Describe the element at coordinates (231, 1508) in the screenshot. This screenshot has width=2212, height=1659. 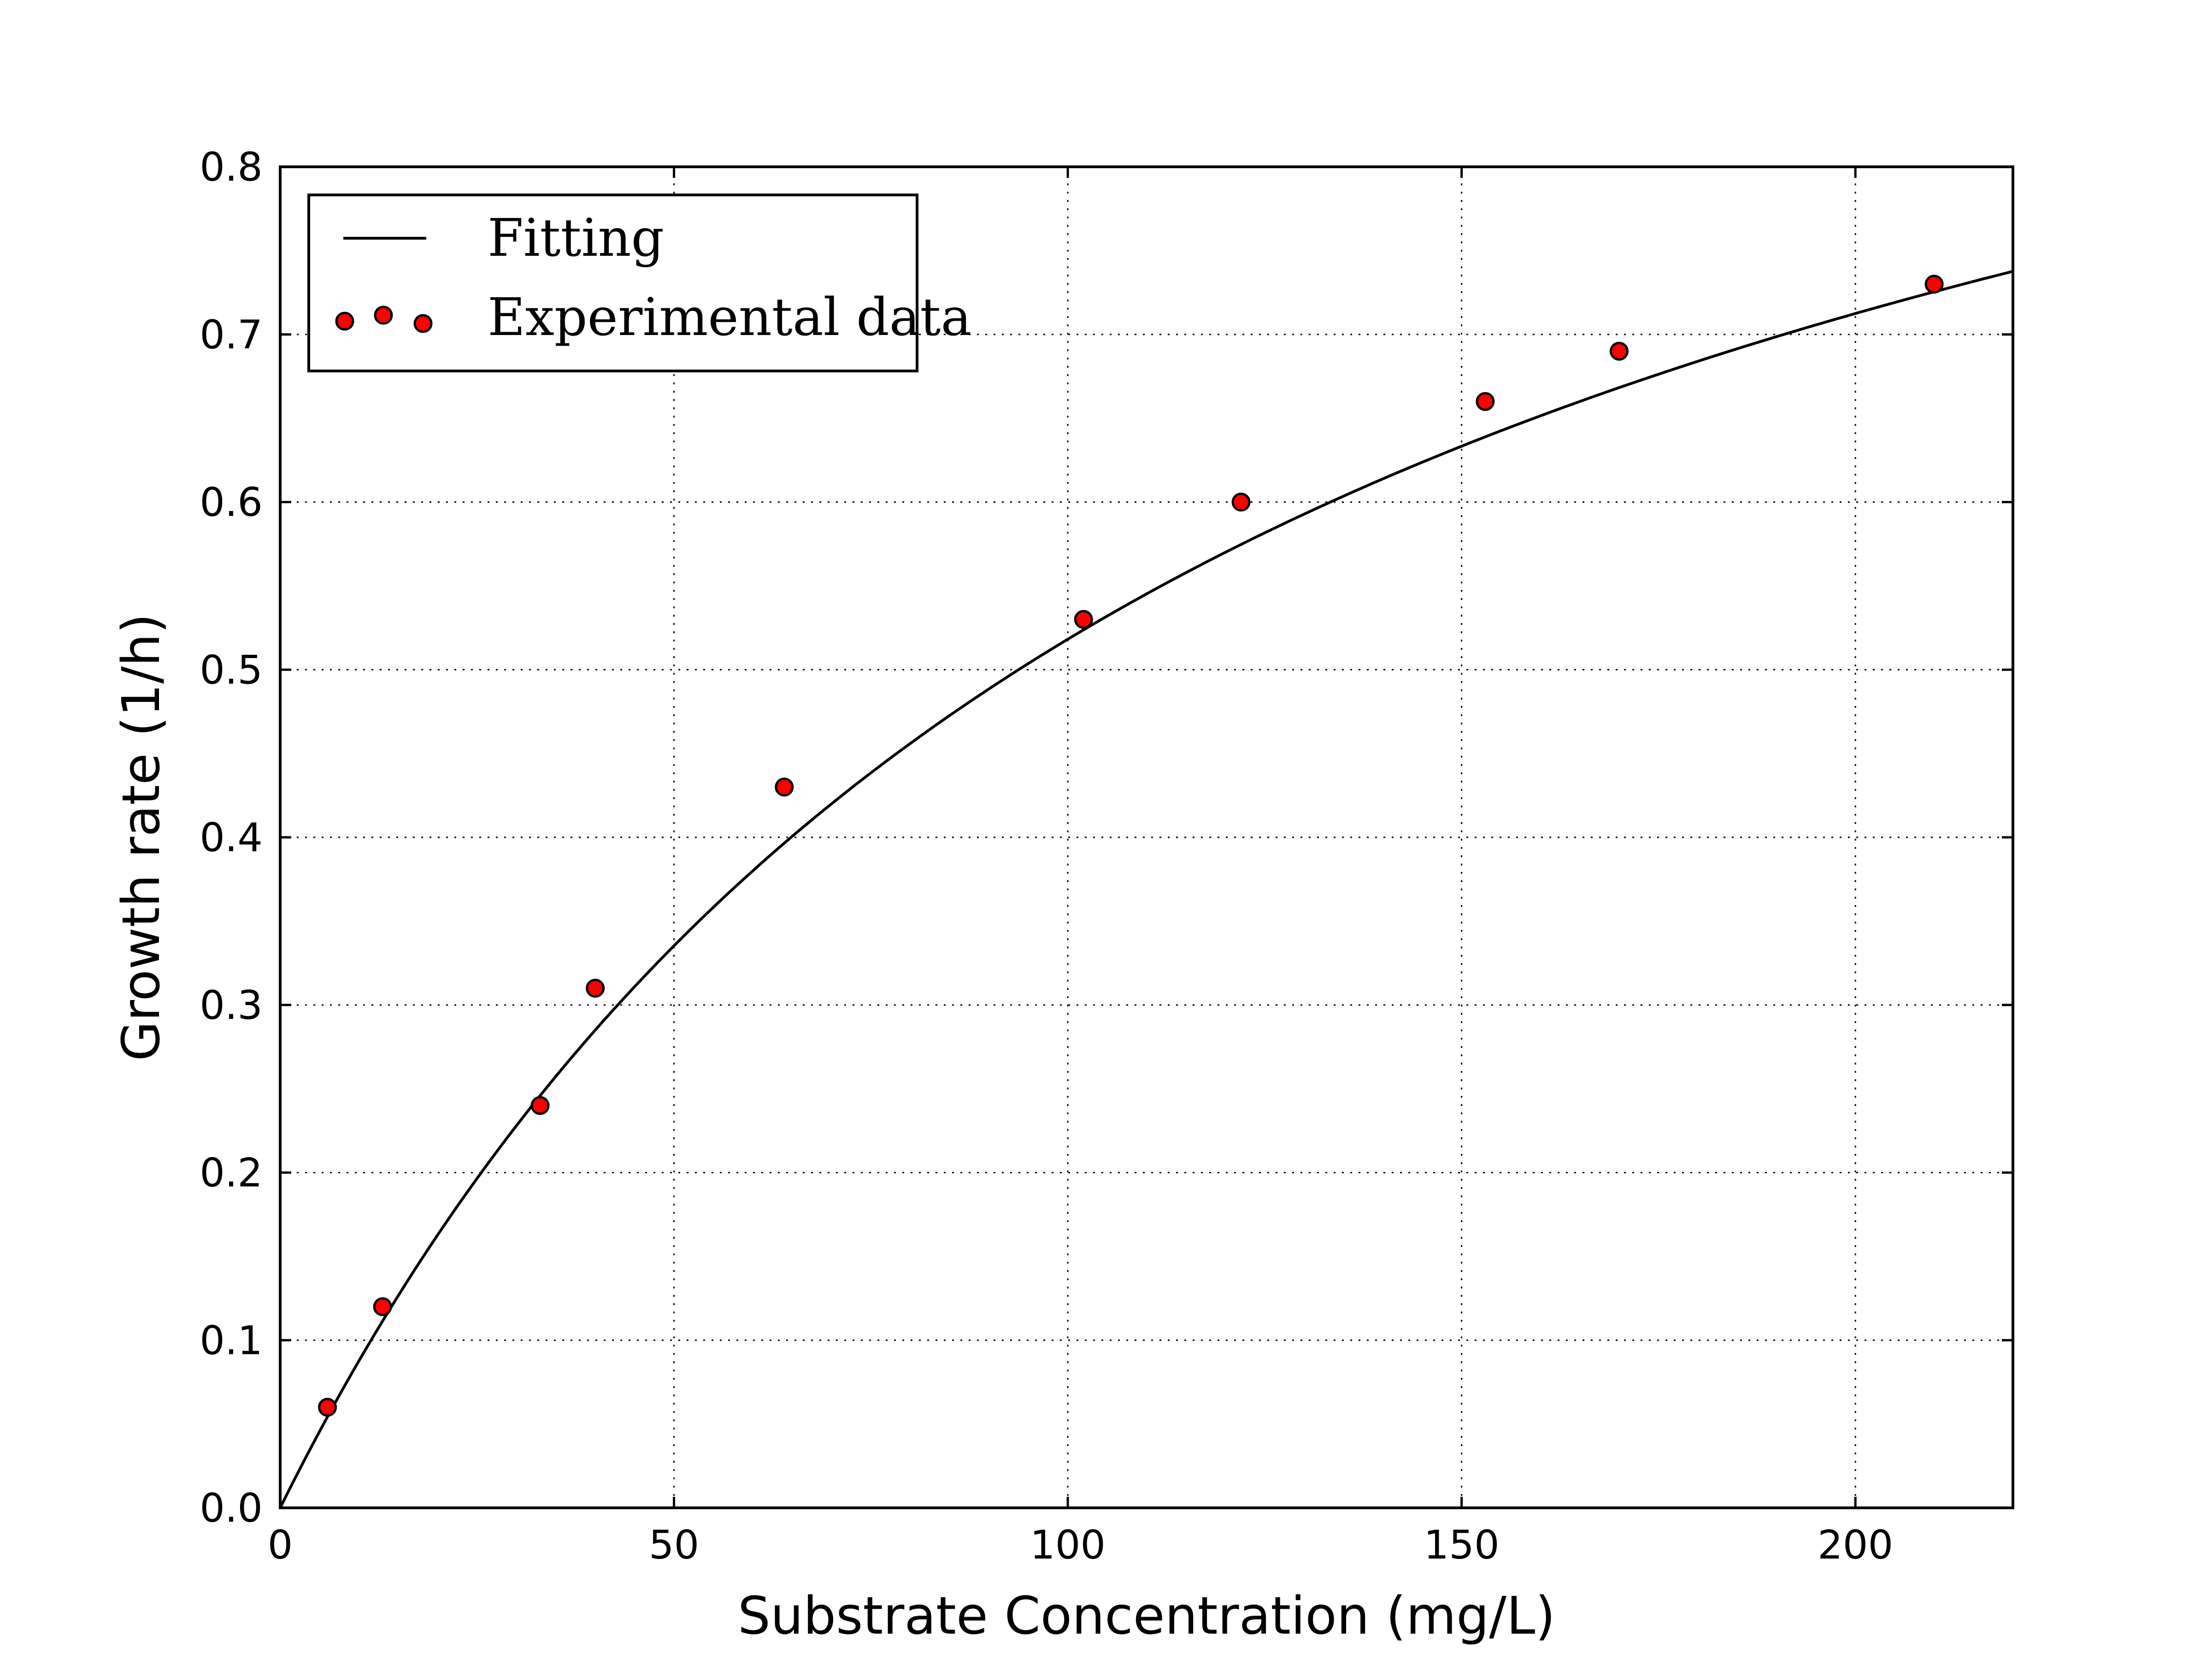
I see `y-tick-label: 0.0` at that location.